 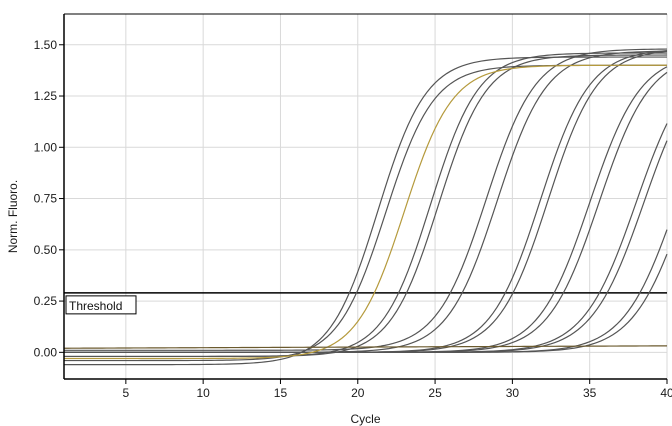 I want to click on x-axis-title: Cycle, so click(x=365, y=419).